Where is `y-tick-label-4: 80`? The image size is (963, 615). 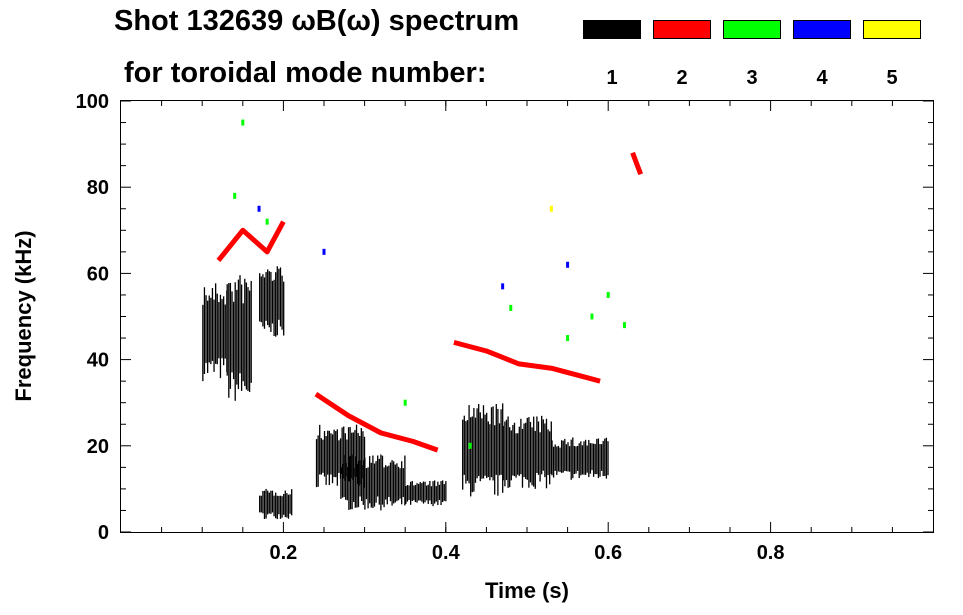 y-tick-label-4: 80 is located at coordinates (98, 188).